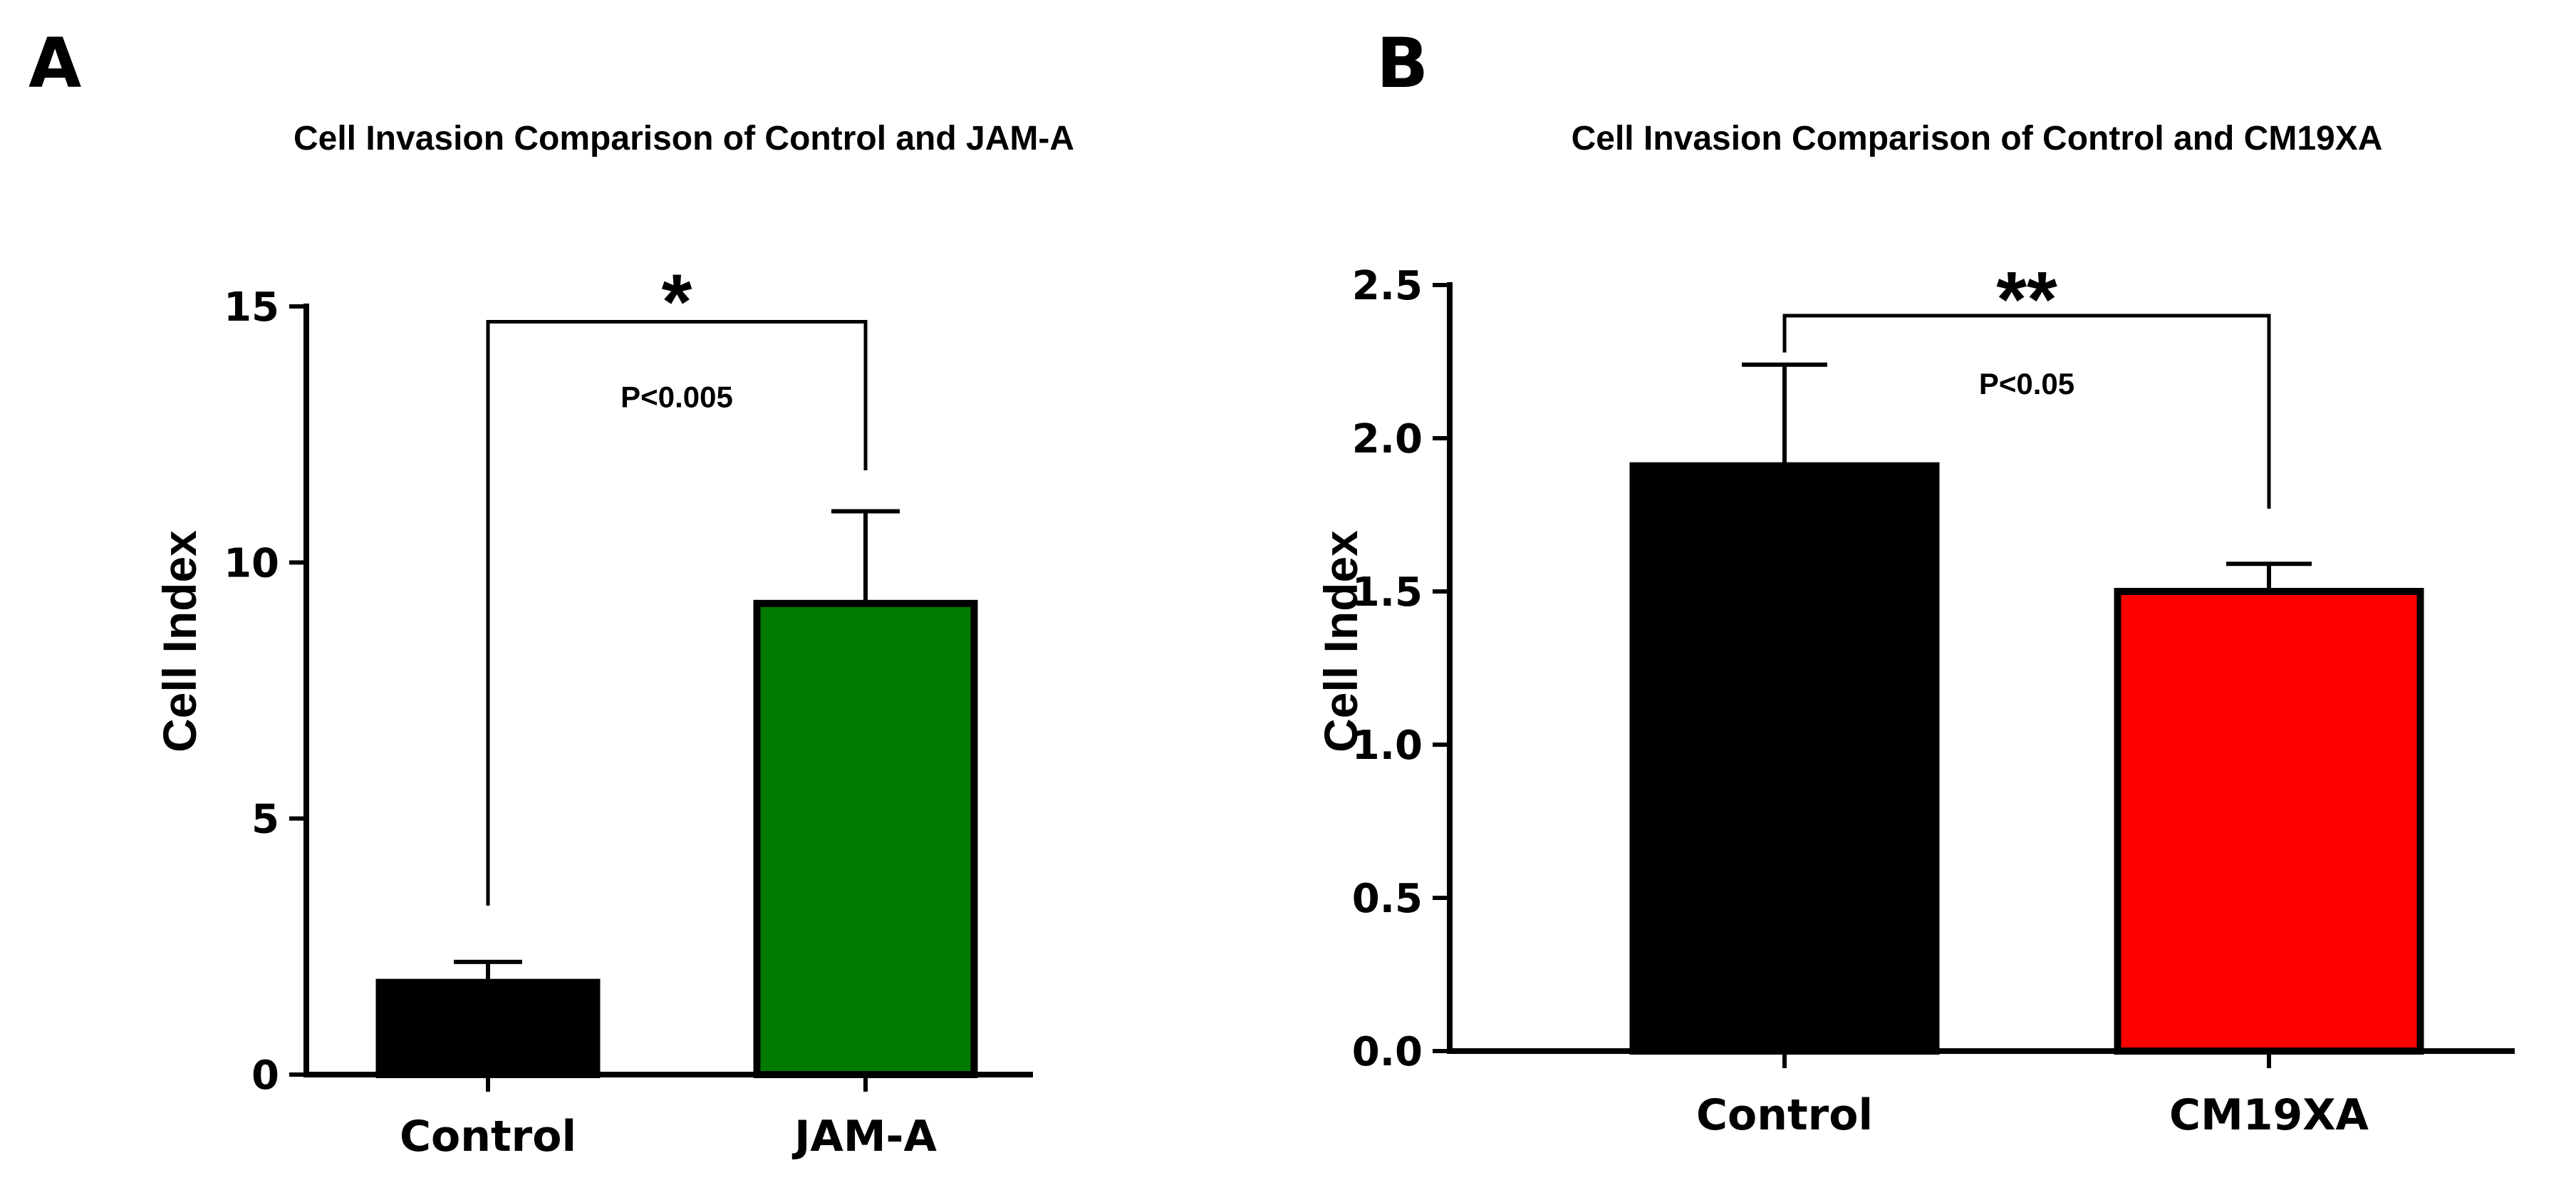 The image size is (2576, 1200). I want to click on x-tick-label-cm19xa: CM19XA, so click(2269, 1115).